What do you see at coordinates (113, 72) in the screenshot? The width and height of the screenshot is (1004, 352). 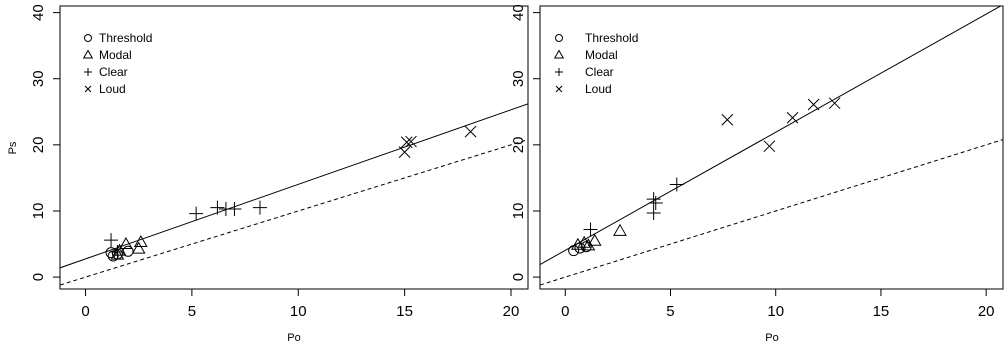 I see `left-legend-clear: Clear` at bounding box center [113, 72].